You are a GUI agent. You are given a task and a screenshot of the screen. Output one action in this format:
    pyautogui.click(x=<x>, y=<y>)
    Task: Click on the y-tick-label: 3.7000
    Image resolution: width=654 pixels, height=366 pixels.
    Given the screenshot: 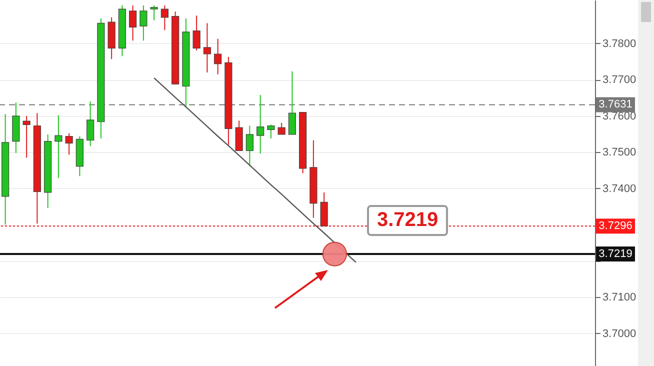 What is the action you would take?
    pyautogui.click(x=619, y=334)
    